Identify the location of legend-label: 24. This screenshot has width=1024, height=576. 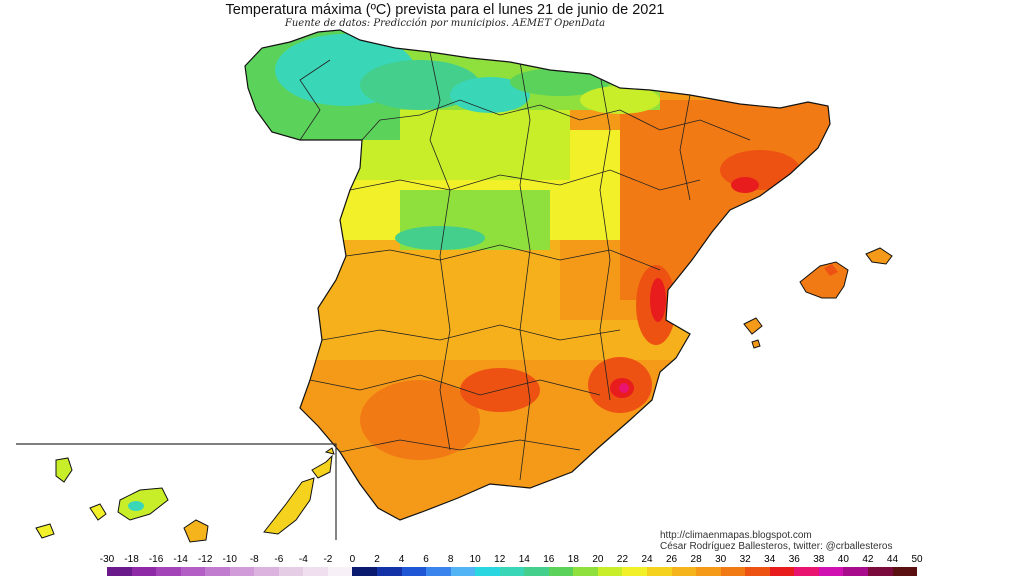
(647, 559).